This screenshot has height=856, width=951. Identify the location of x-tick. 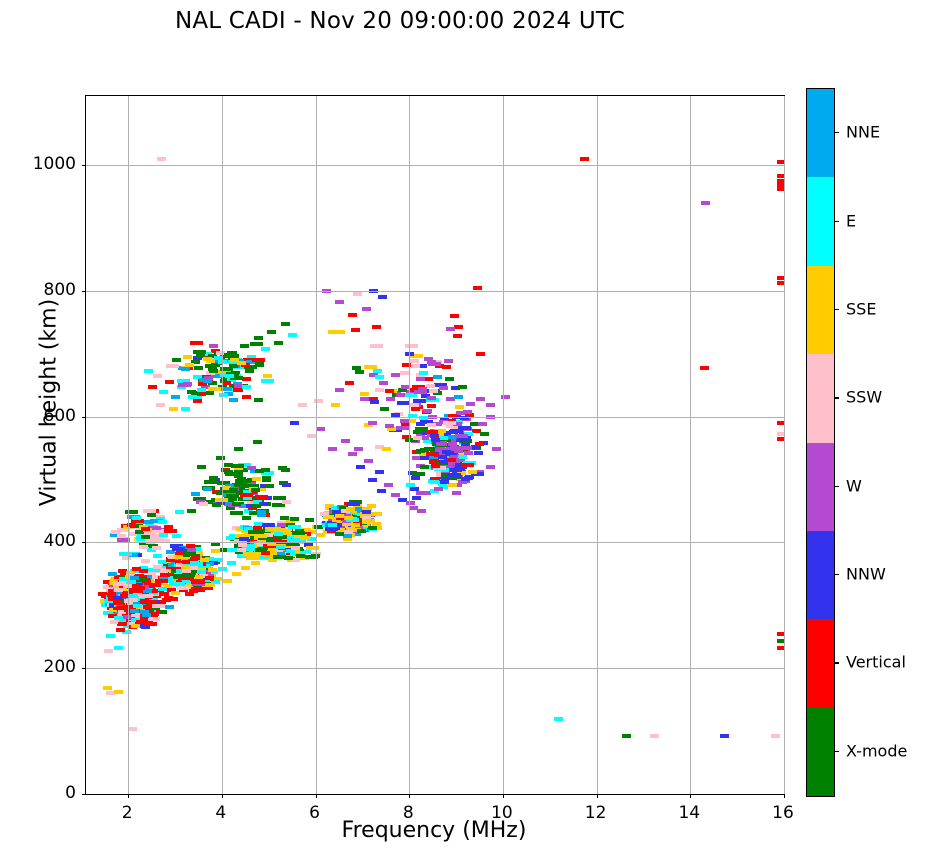
(503, 796).